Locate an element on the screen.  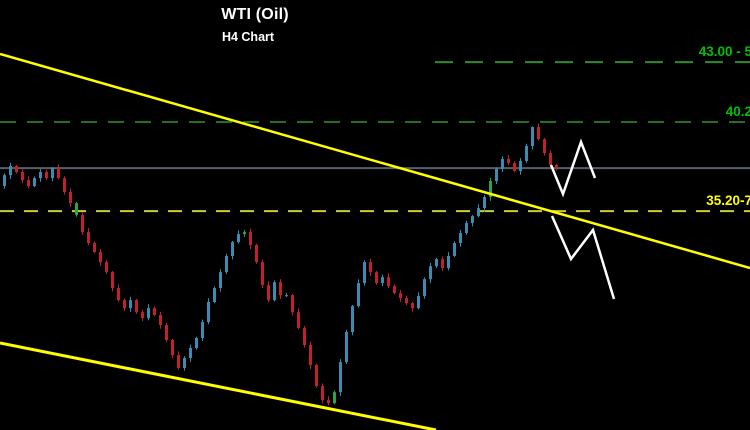
trendline-descending-support is located at coordinates (218, 385).